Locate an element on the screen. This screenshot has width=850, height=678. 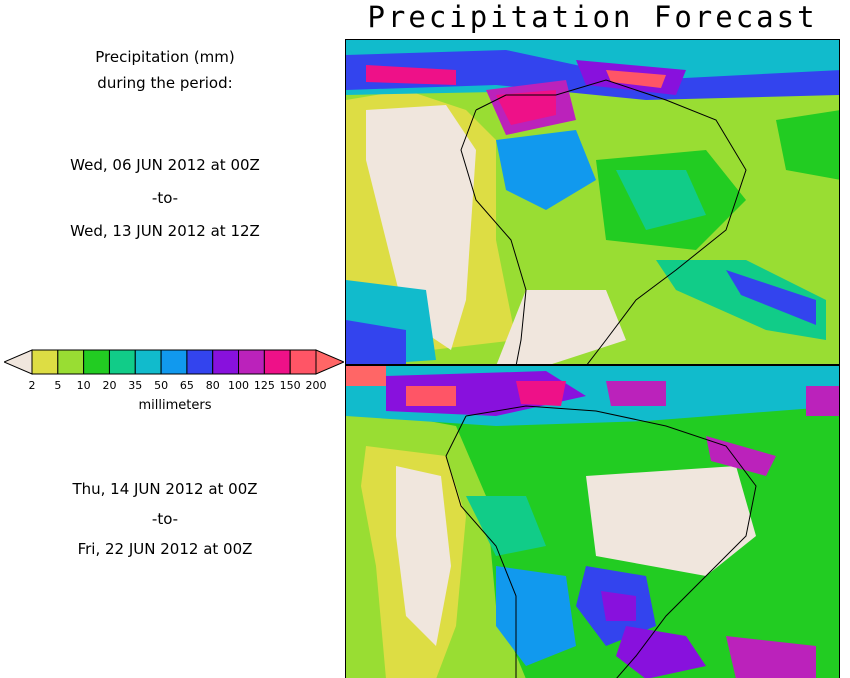
period1-separator: -to- is located at coordinates (165, 198).